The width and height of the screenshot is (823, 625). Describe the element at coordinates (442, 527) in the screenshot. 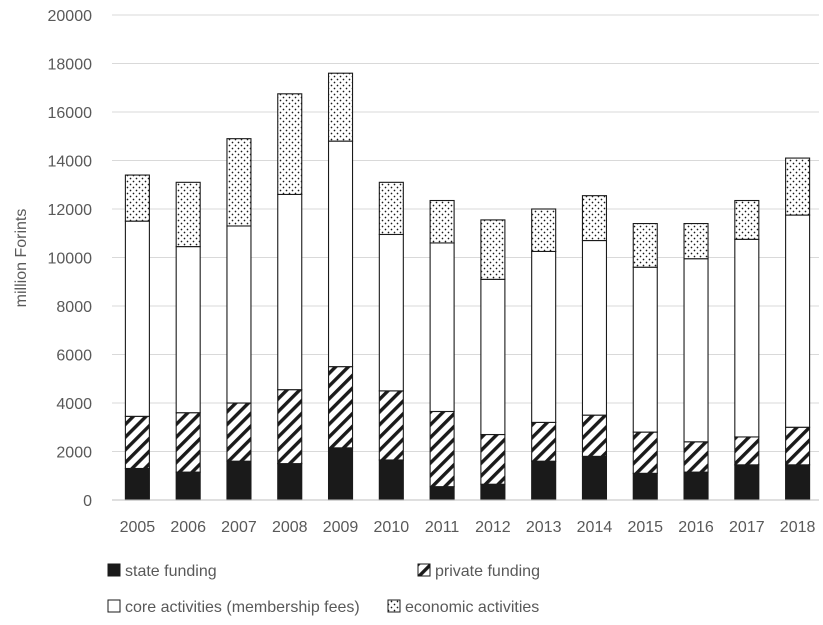

I see `x-tick-label: 2011` at that location.